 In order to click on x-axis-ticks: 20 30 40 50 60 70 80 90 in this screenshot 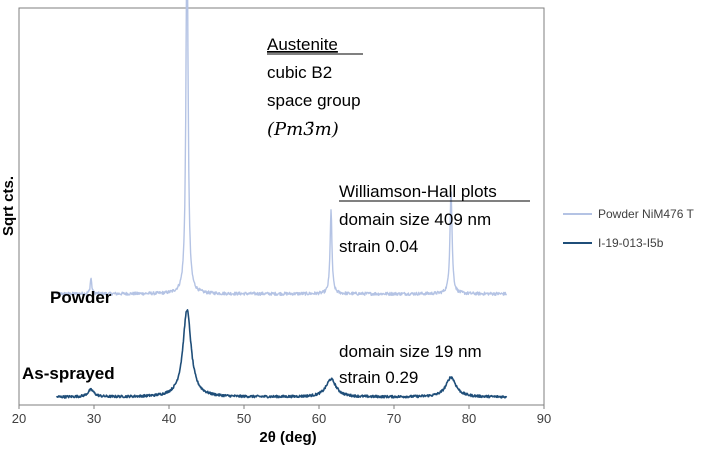, I will do `click(281, 415)`.